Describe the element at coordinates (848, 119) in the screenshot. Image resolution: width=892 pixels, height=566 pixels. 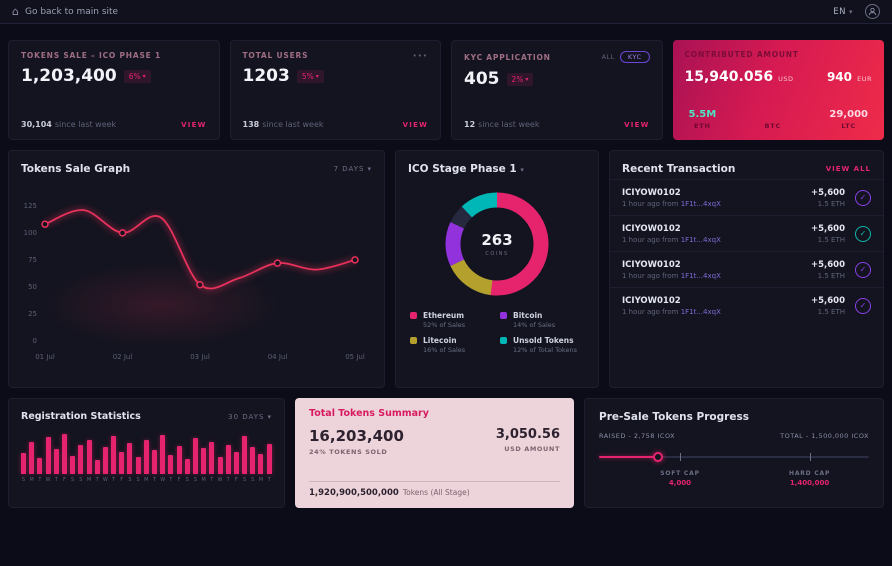
I see `contributed-ltc: 29,000 LTC` at that location.